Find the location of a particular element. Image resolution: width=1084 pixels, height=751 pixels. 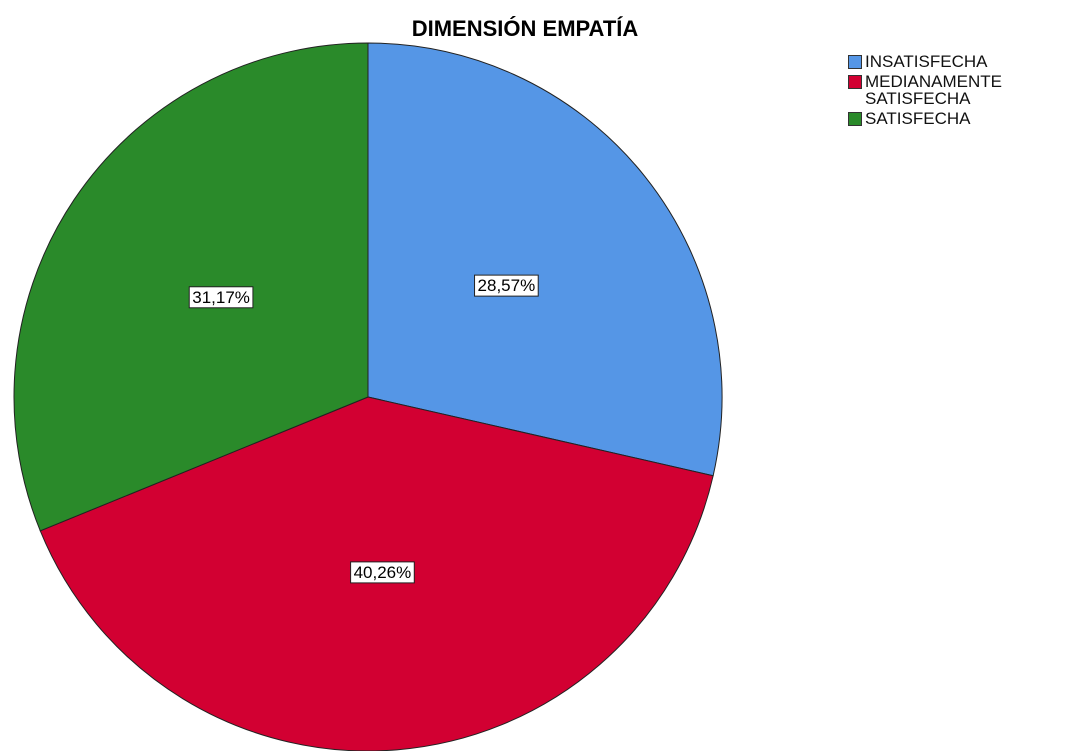

legend-label: SATISFECHA is located at coordinates (918, 118).